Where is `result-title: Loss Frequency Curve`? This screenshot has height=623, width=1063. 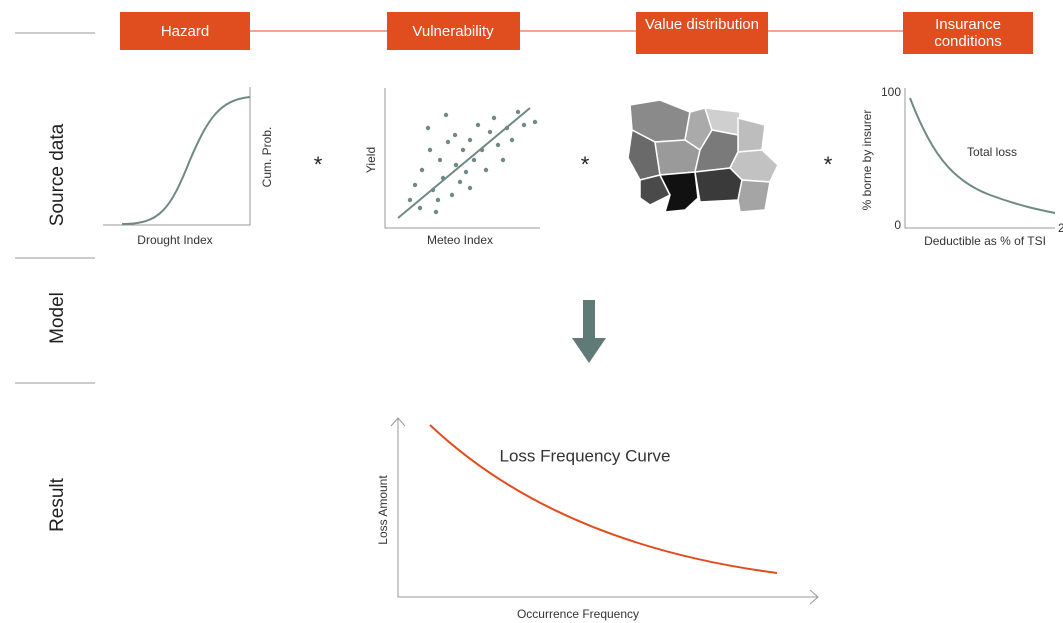 result-title: Loss Frequency Curve is located at coordinates (584, 455).